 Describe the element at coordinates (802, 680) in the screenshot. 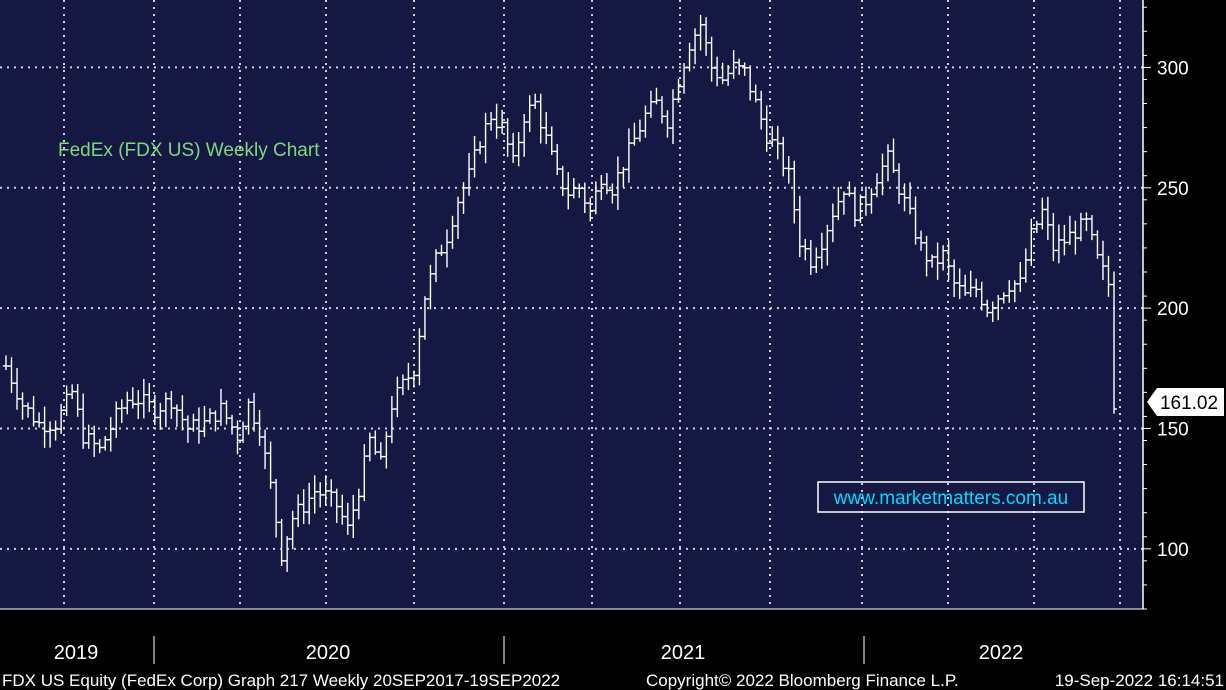

I see `footer-center: Copyright© 2022 Bloomberg Finance L.P.` at that location.